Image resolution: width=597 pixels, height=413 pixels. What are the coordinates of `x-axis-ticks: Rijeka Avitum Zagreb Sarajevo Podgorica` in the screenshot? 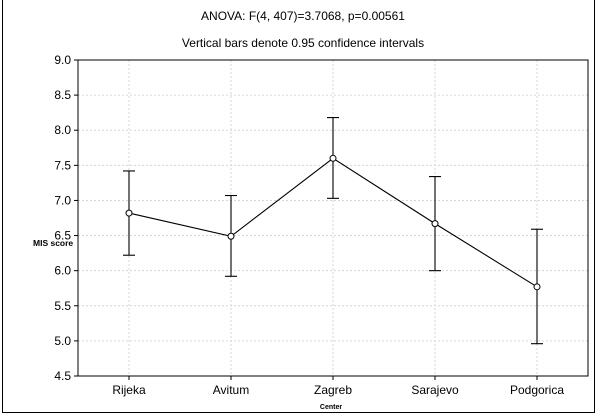 It's located at (338, 386).